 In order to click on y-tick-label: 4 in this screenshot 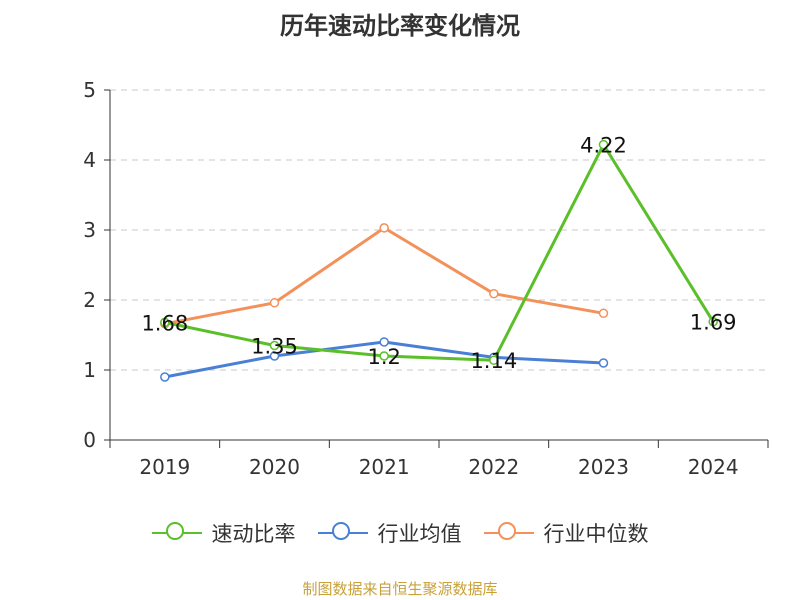, I will do `click(89, 160)`.